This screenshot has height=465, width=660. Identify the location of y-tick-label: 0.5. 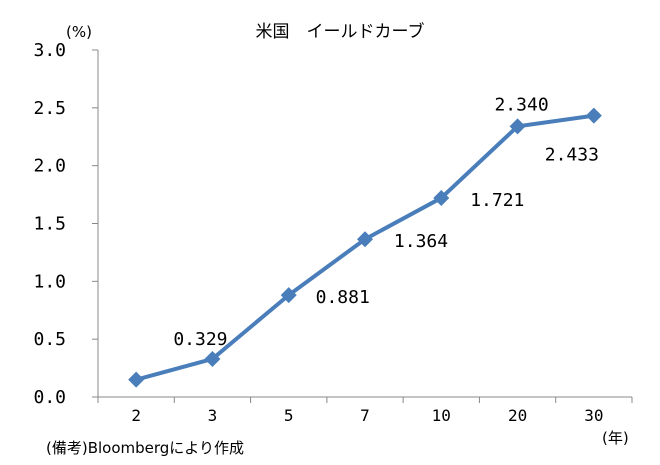
(49, 339).